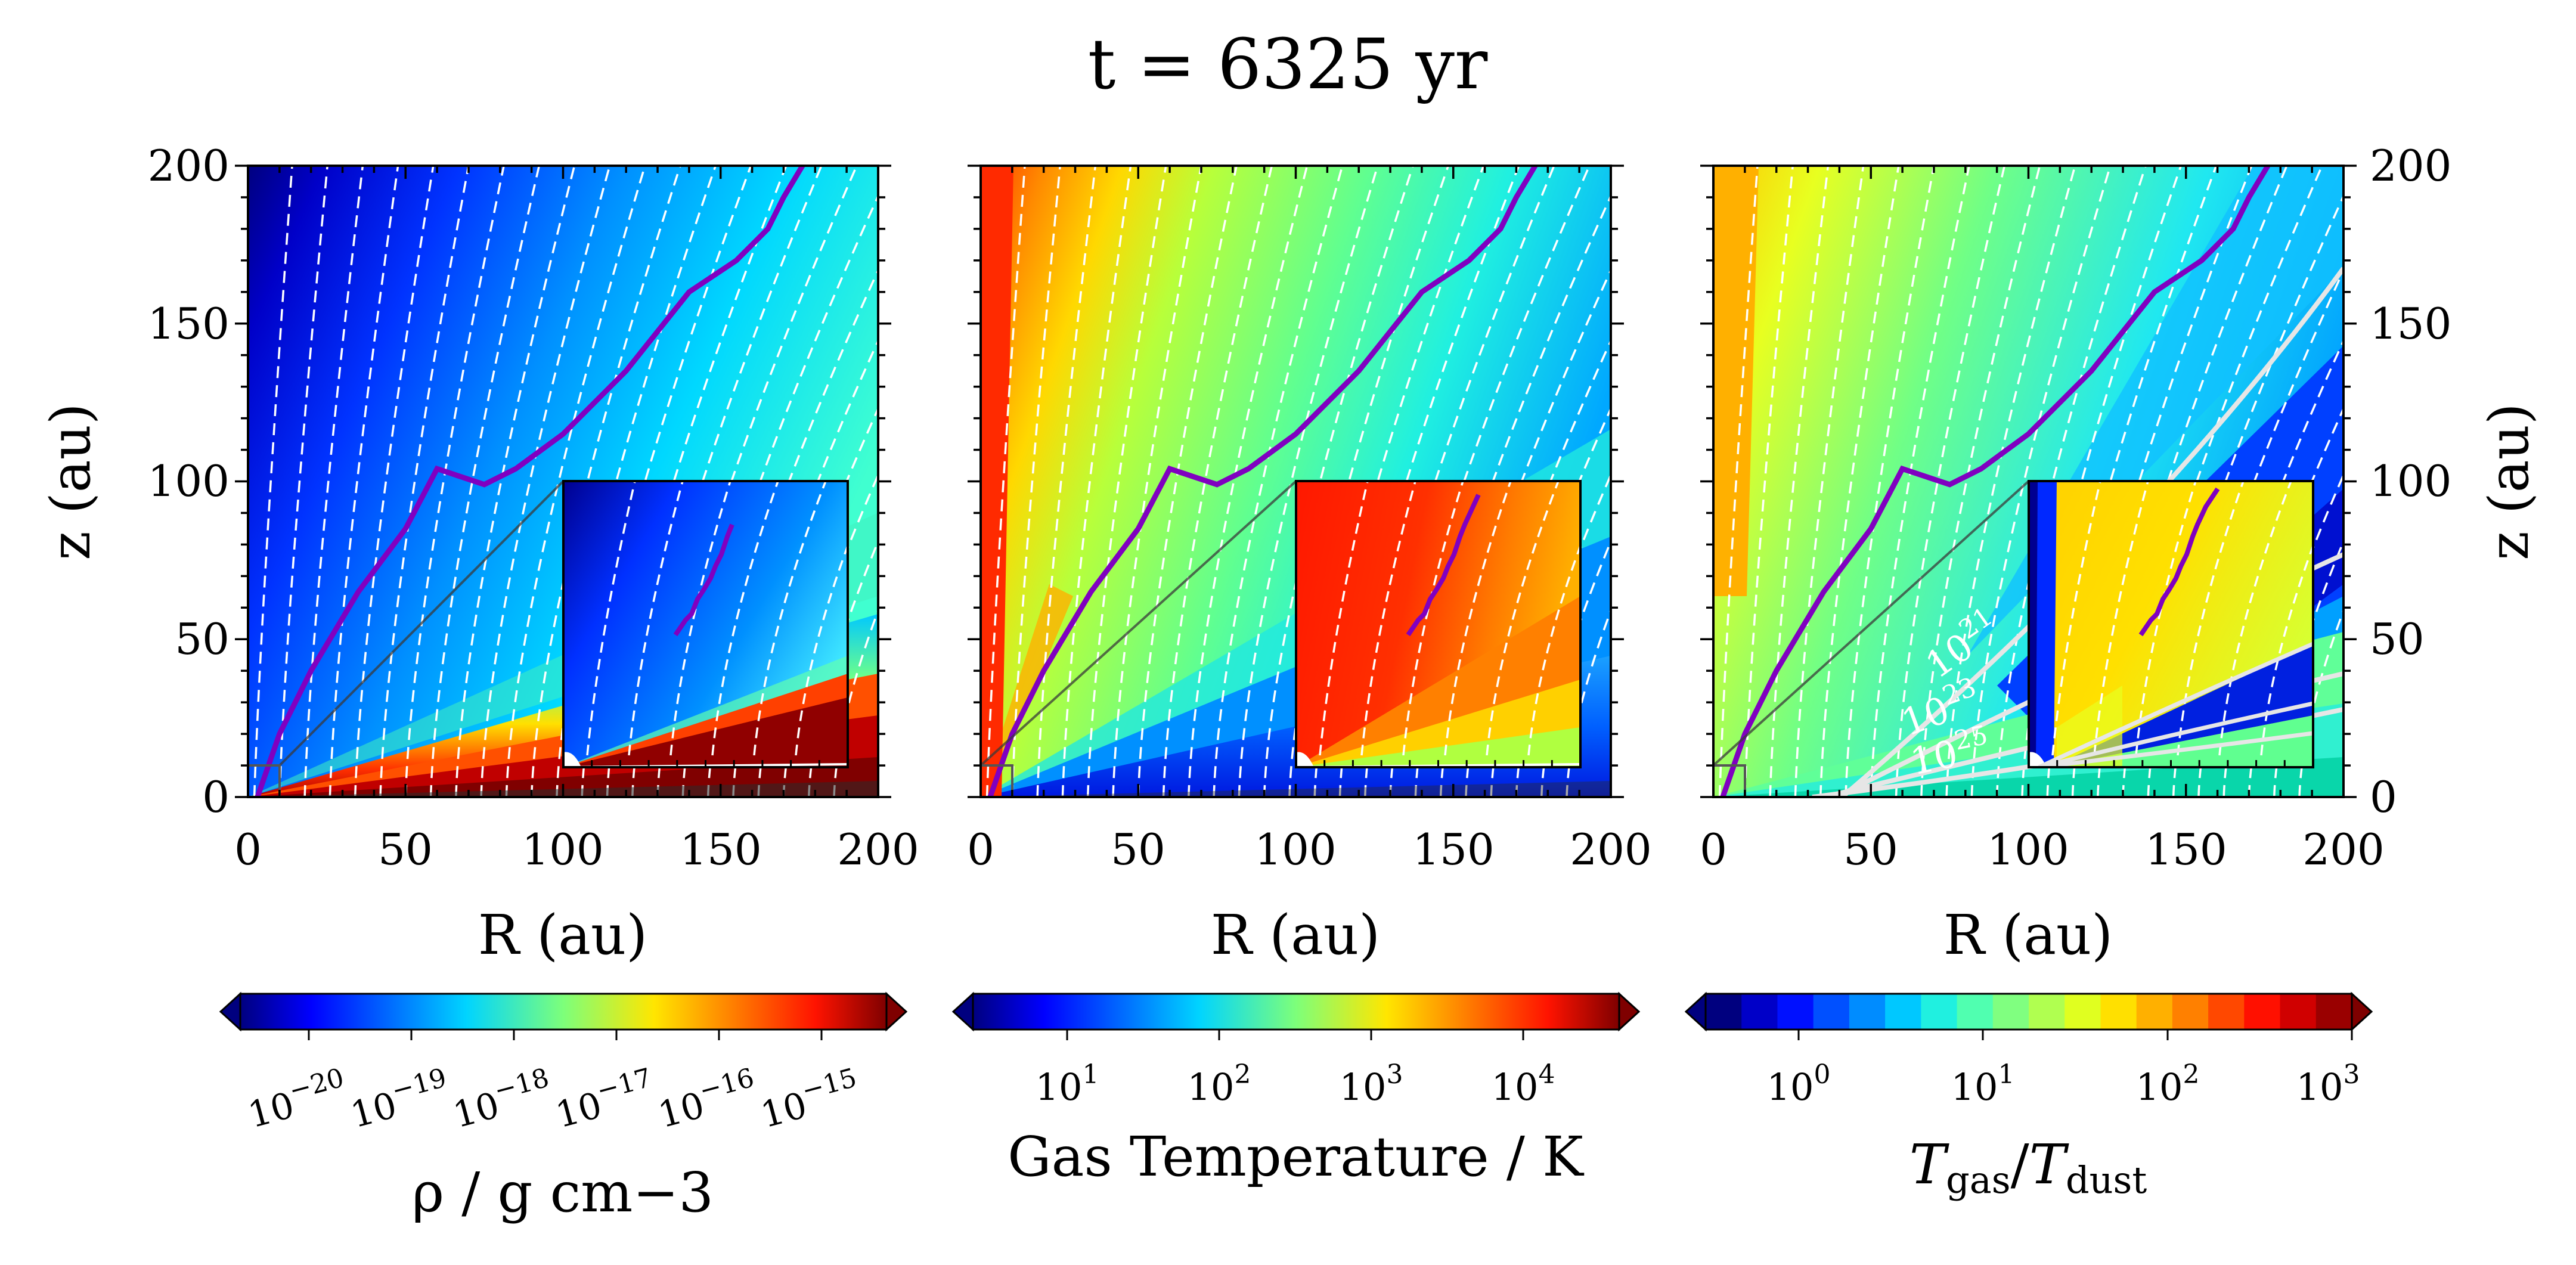 The height and width of the screenshot is (1265, 2576). I want to click on ratio-ytick-label: 0, so click(2383, 797).